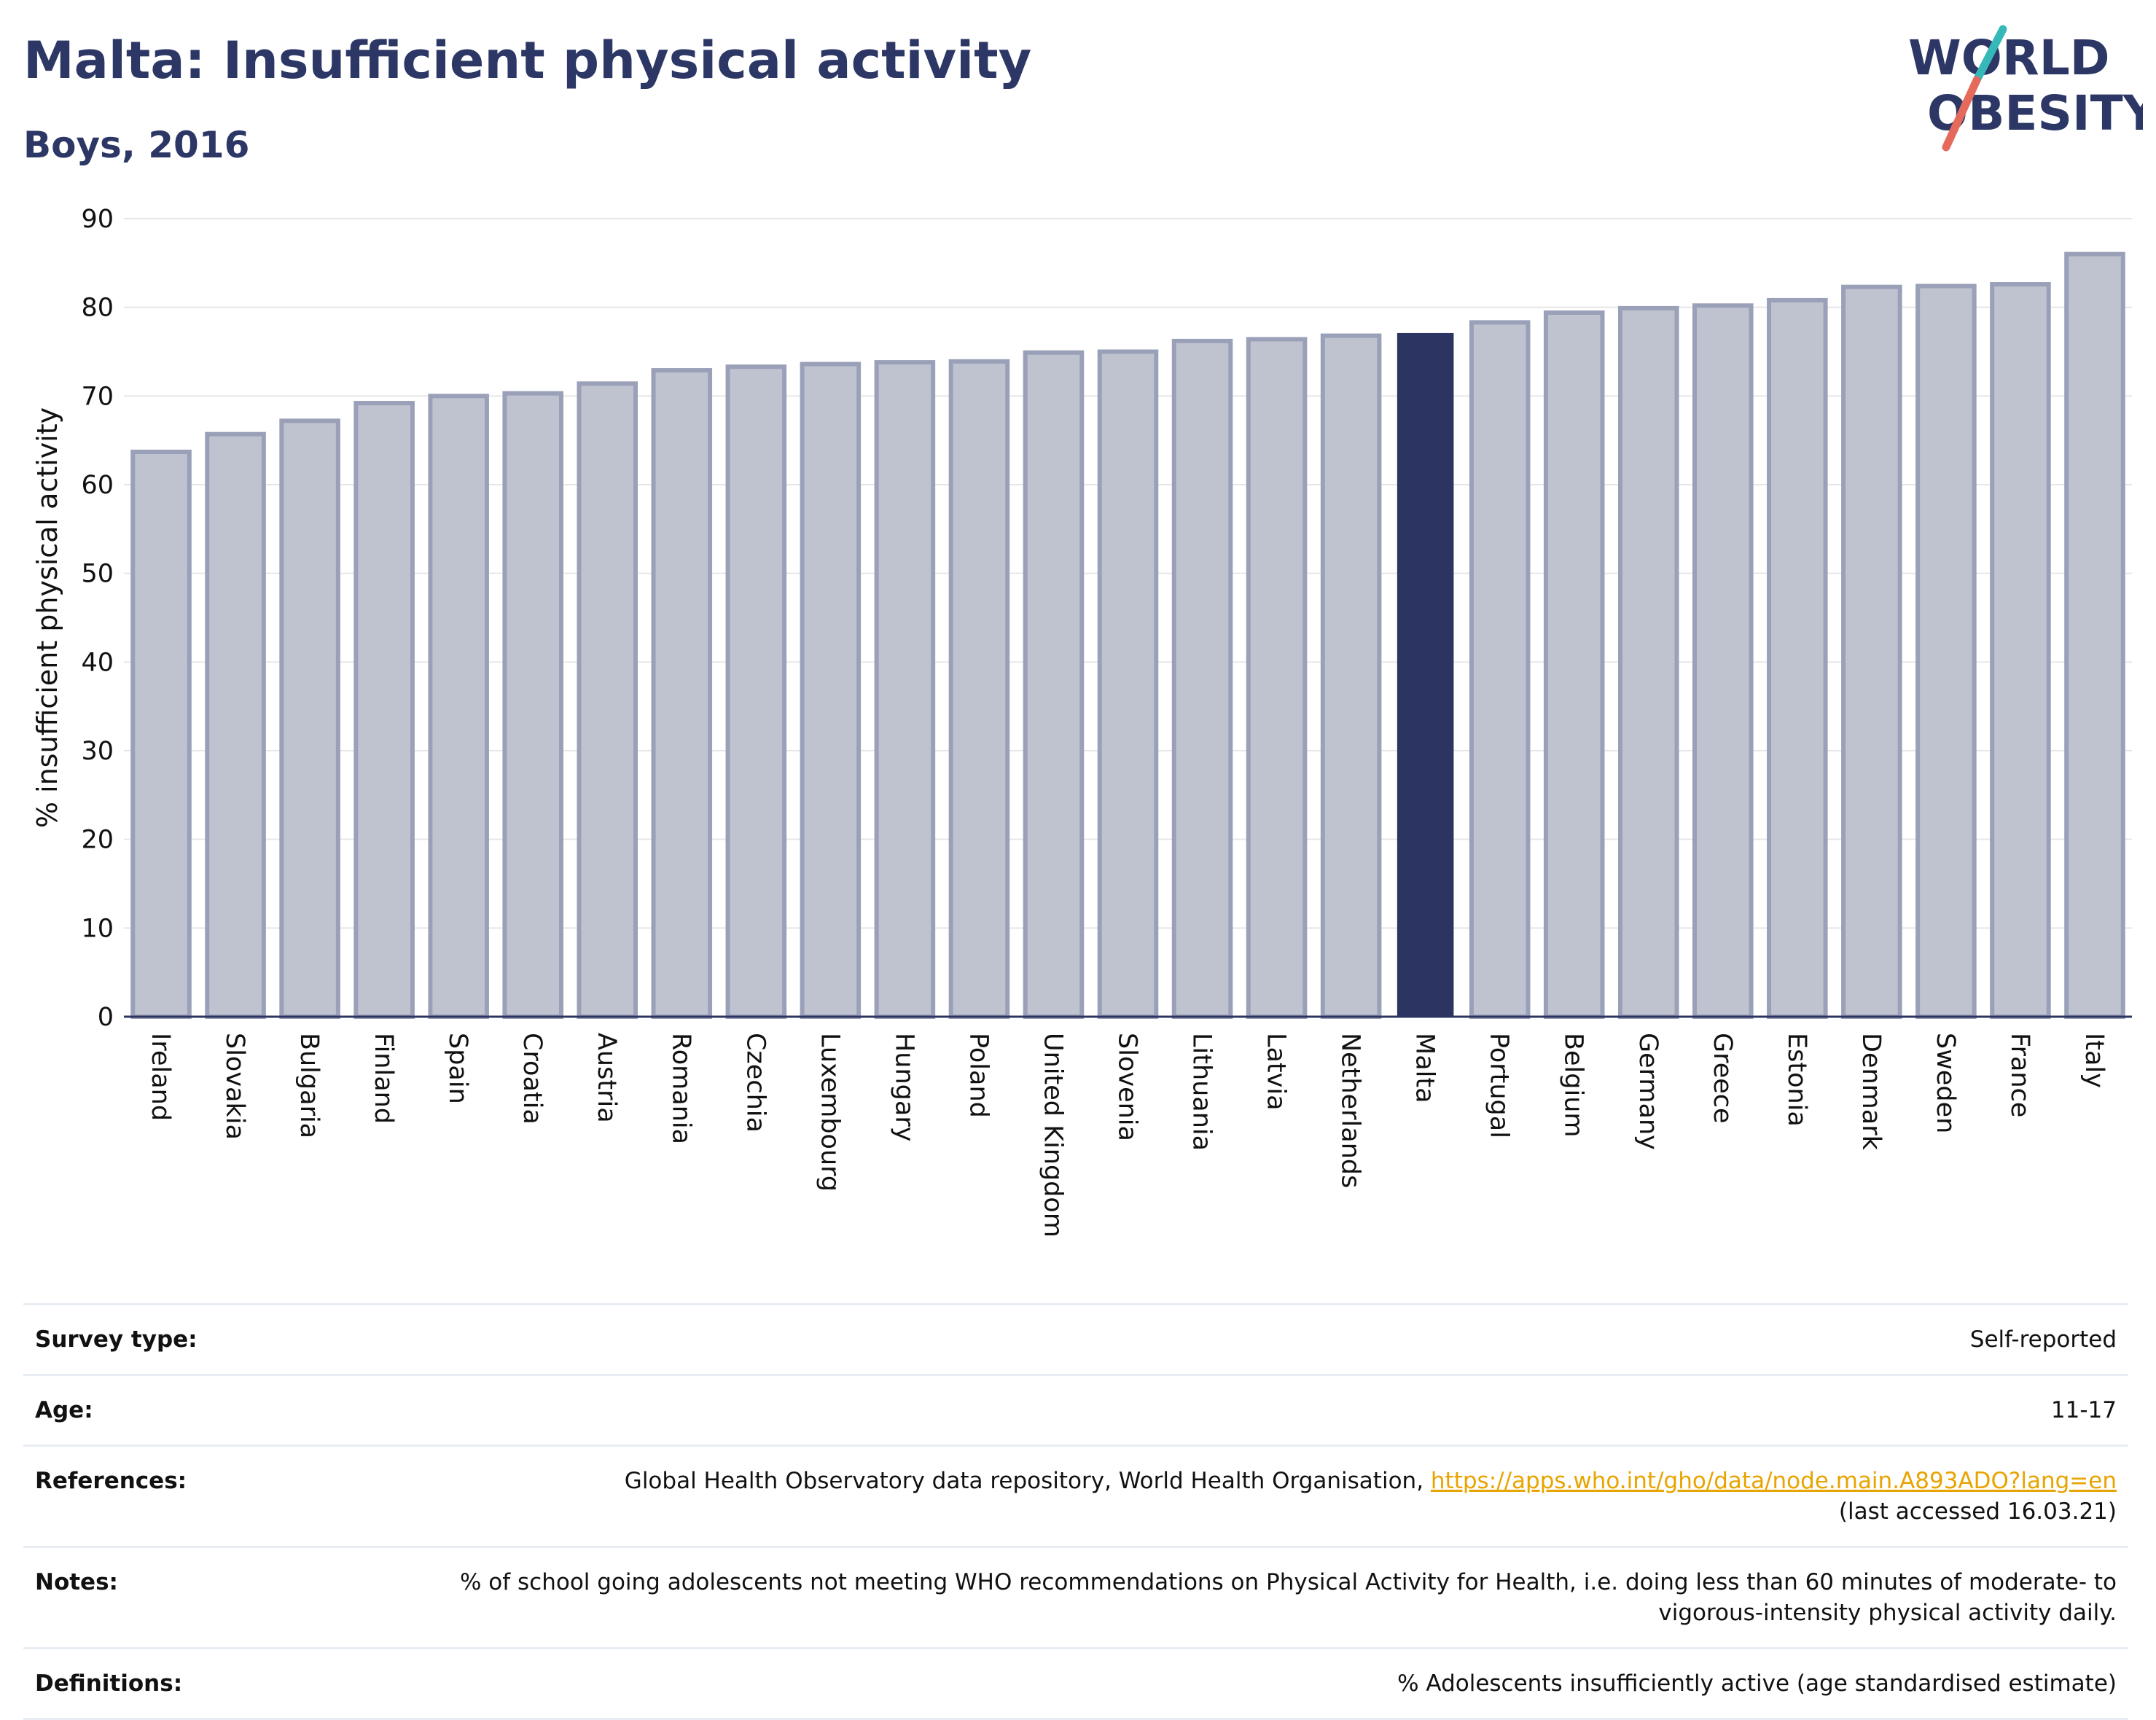  I want to click on x-tick-label: Hungary, so click(904, 1087).